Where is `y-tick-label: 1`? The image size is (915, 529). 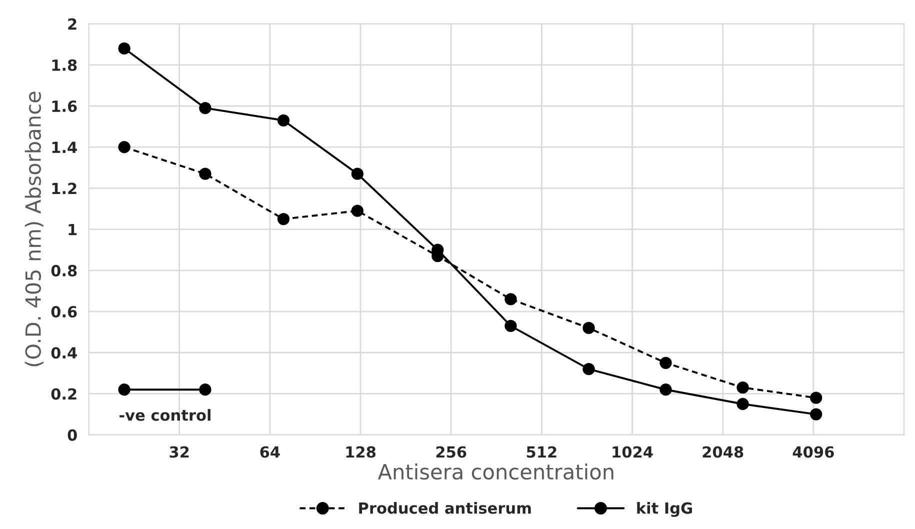
y-tick-label: 1 is located at coordinates (72, 230).